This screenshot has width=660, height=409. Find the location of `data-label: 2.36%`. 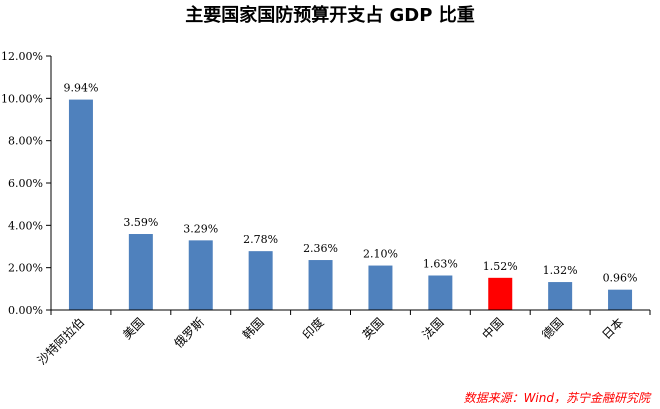

data-label: 2.36% is located at coordinates (320, 248).